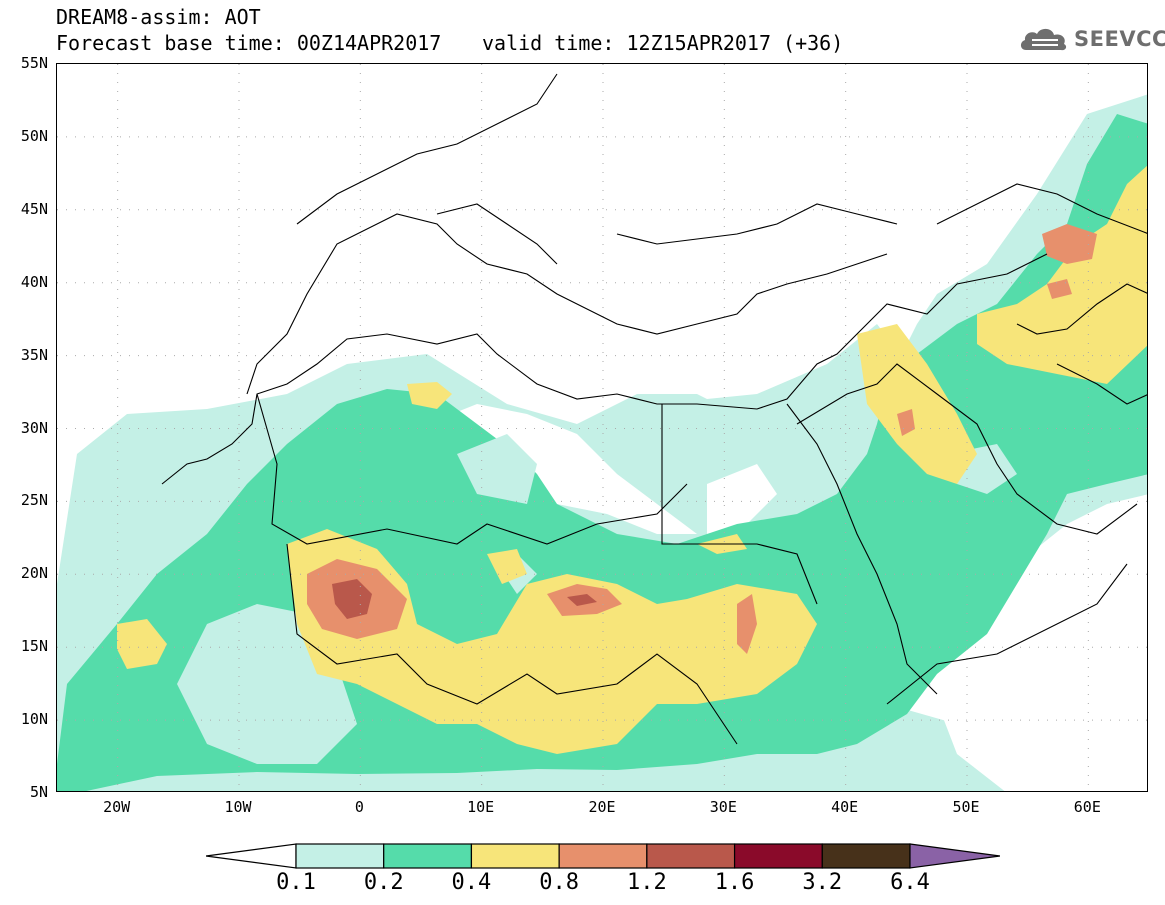  I want to click on seevccc-logo: SEEVCCC, so click(1091, 39).